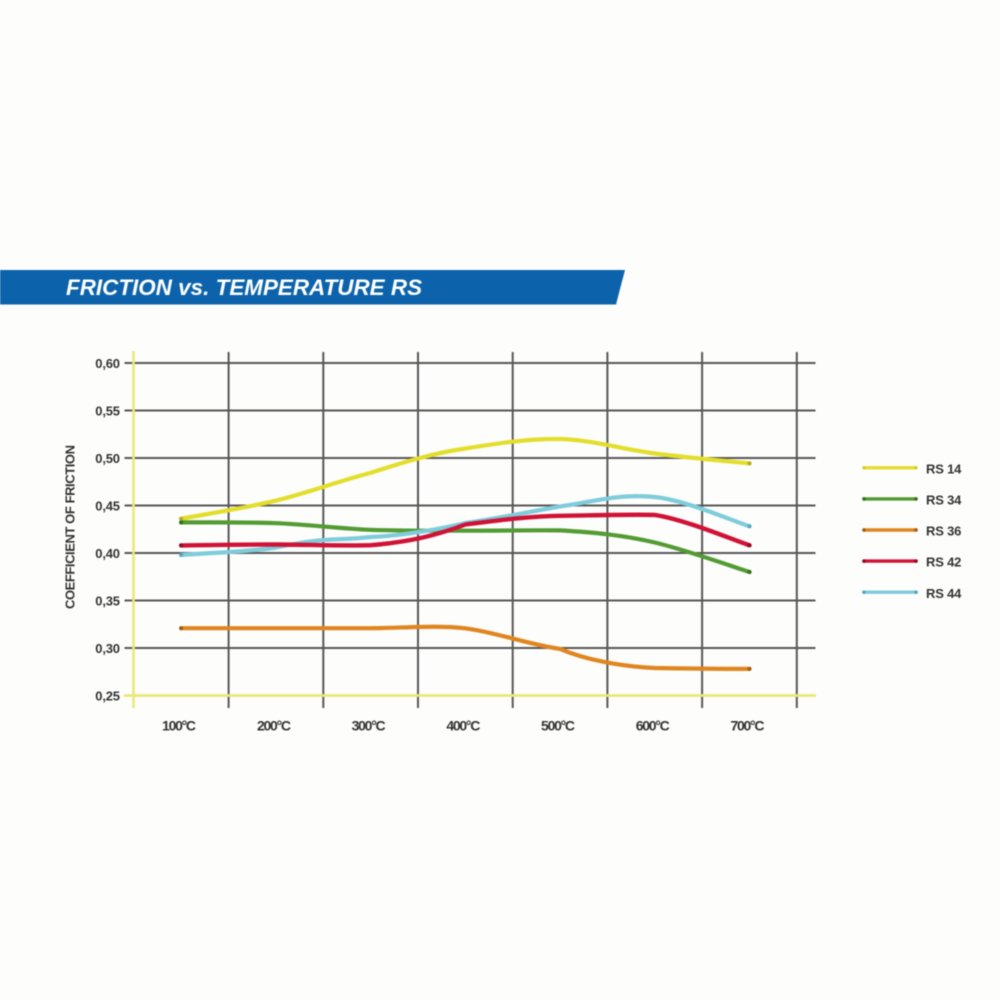 The height and width of the screenshot is (1000, 1000). Describe the element at coordinates (179, 726) in the screenshot. I see `svg-text: 100°C` at that location.